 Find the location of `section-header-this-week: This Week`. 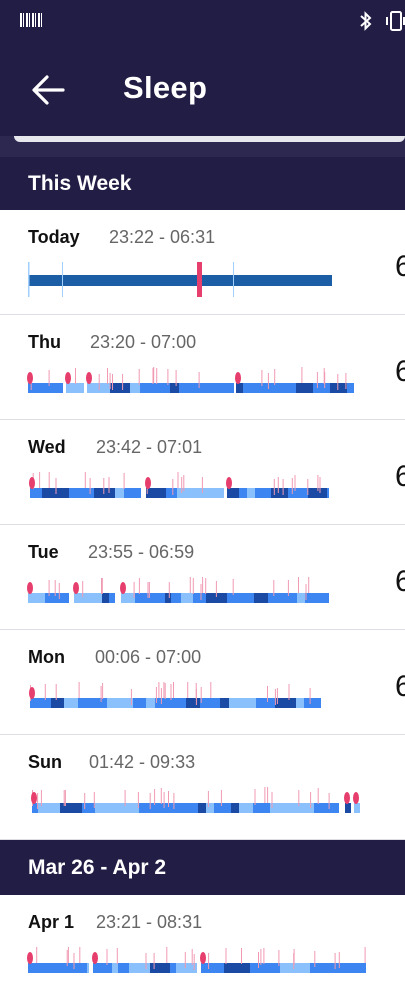

section-header-this-week: This Week is located at coordinates (202, 183).